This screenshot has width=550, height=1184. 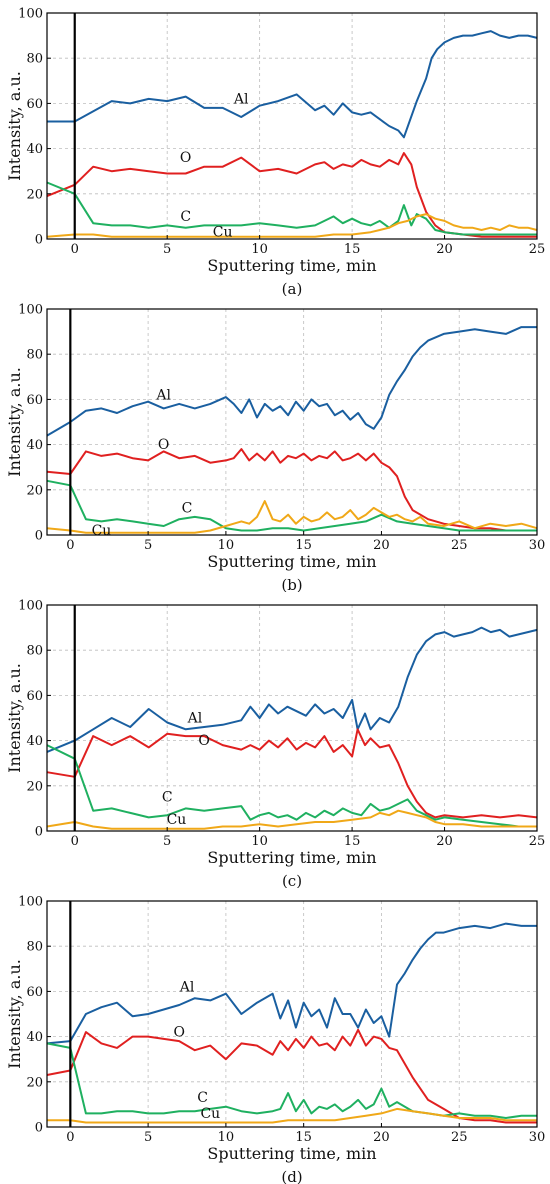 What do you see at coordinates (291, 584) in the screenshot?
I see `panel-label: (b)` at bounding box center [291, 584].